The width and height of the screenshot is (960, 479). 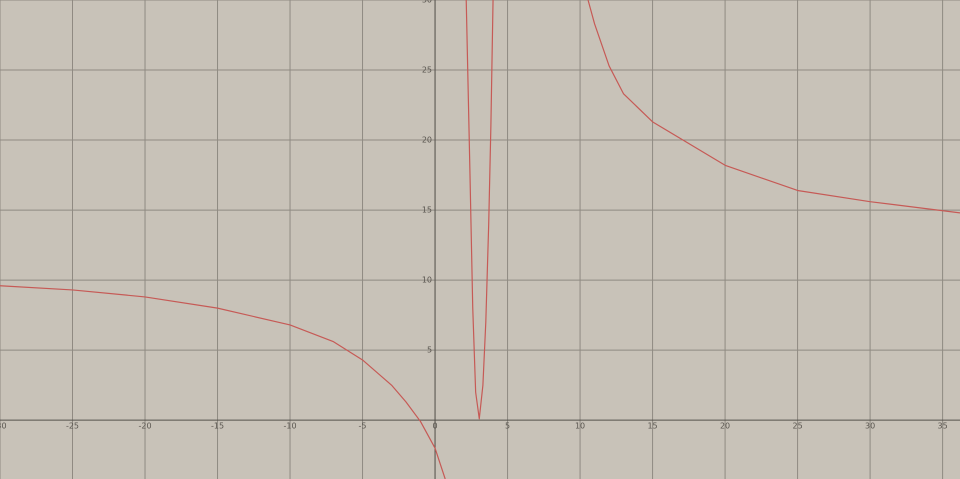 What do you see at coordinates (363, 426) in the screenshot?
I see `x-tick-label: -5` at bounding box center [363, 426].